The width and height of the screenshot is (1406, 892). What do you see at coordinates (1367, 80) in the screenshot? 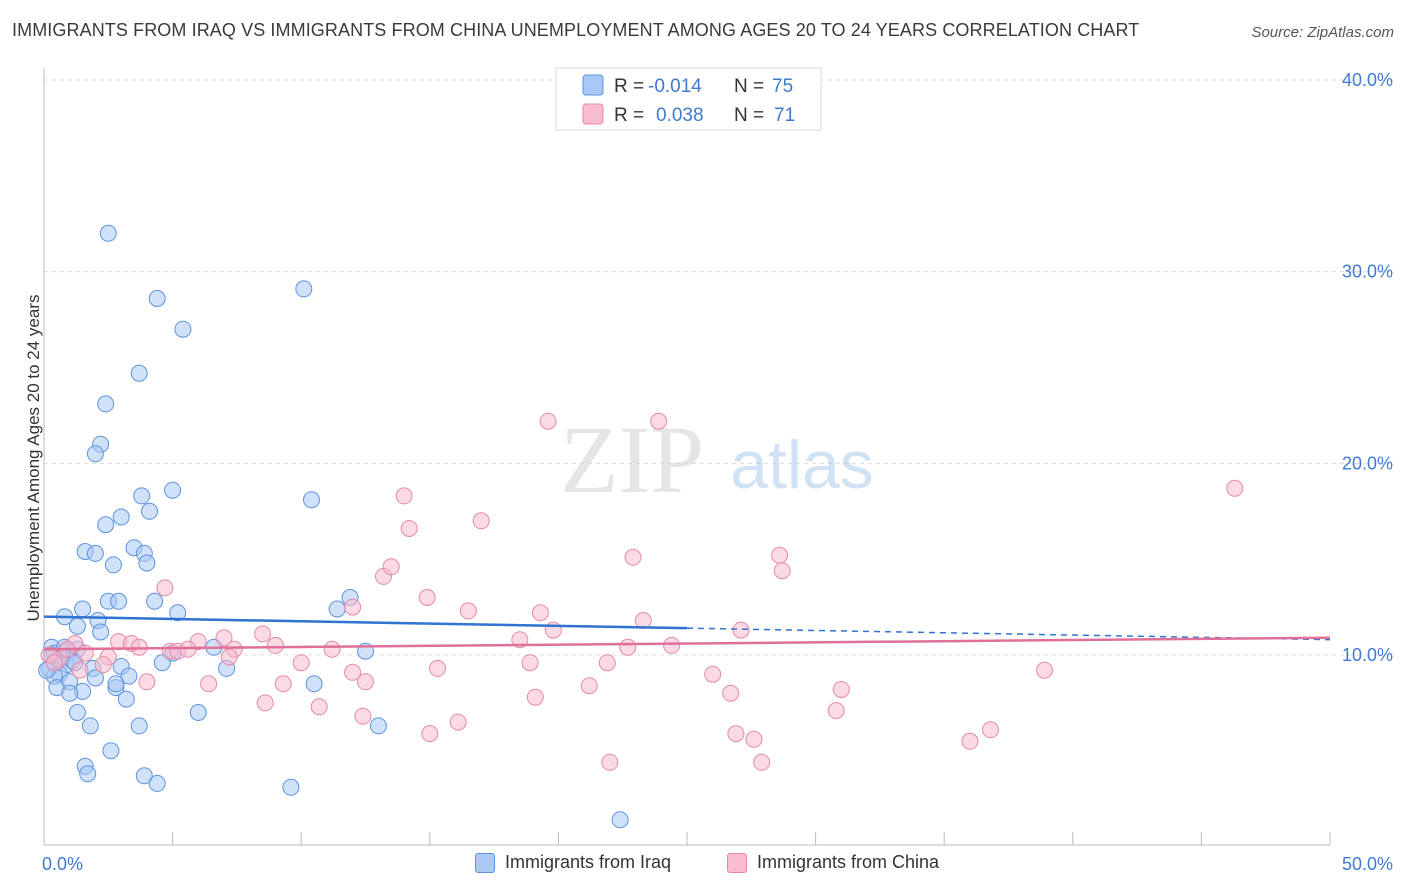
I see `y-tick-label-40: 40.0%` at bounding box center [1367, 80].